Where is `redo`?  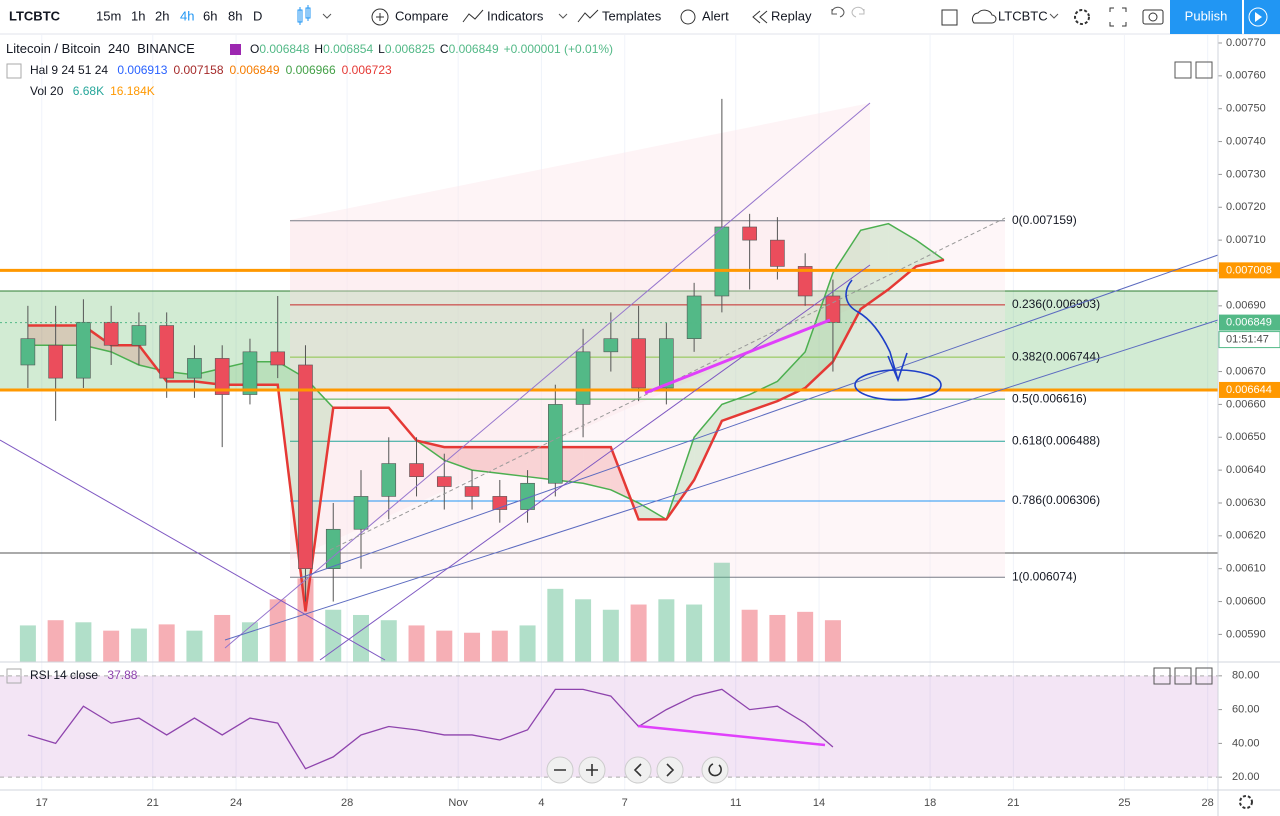
redo is located at coordinates (858, 12).